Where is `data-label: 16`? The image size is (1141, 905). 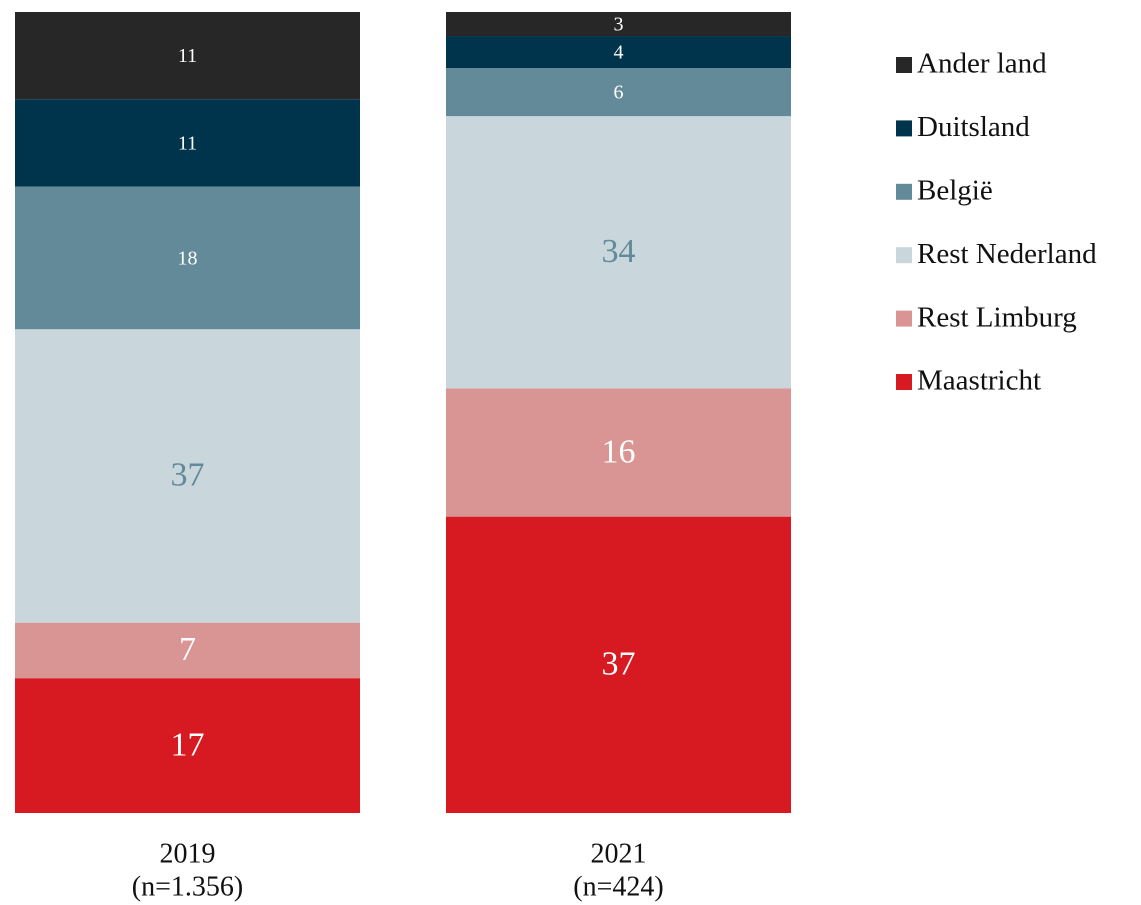 data-label: 16 is located at coordinates (619, 451).